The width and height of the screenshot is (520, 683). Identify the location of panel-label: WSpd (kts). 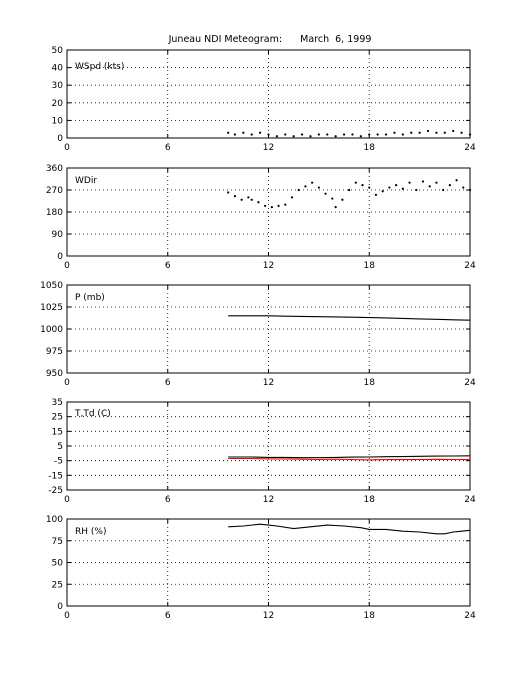
(99, 67).